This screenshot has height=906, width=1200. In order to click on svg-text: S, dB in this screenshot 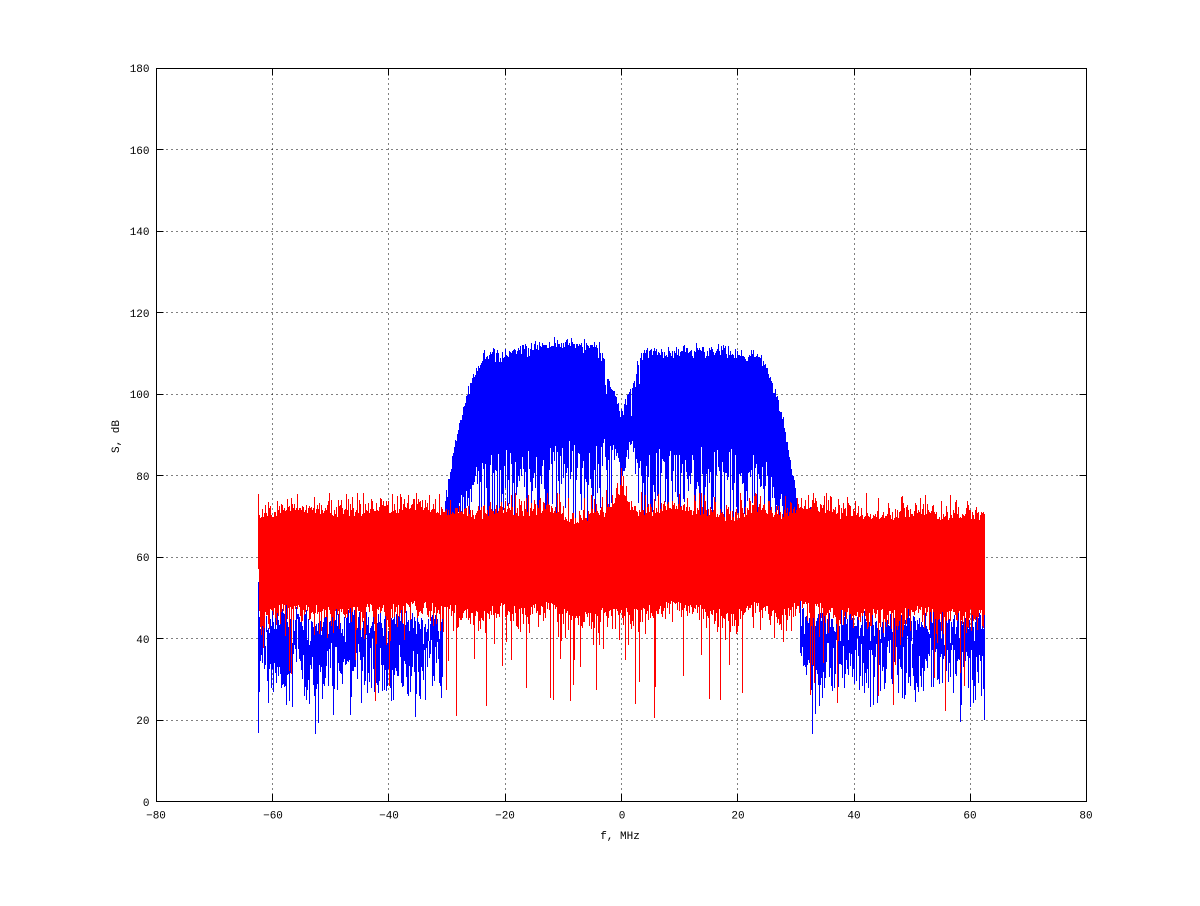, I will do `click(117, 436)`.